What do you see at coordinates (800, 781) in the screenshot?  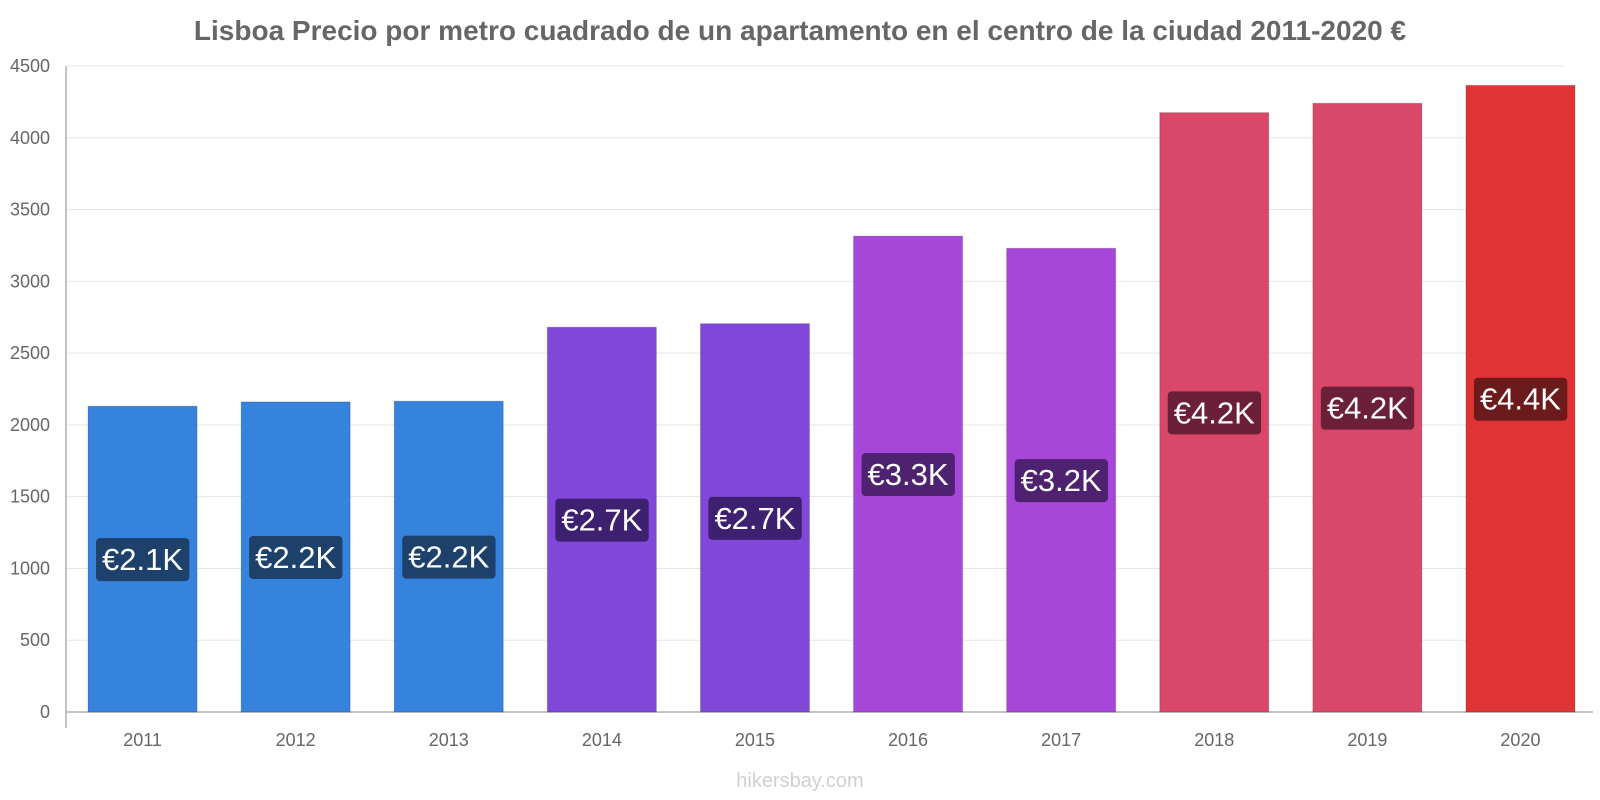 I see `watermark: hikersbay.com` at bounding box center [800, 781].